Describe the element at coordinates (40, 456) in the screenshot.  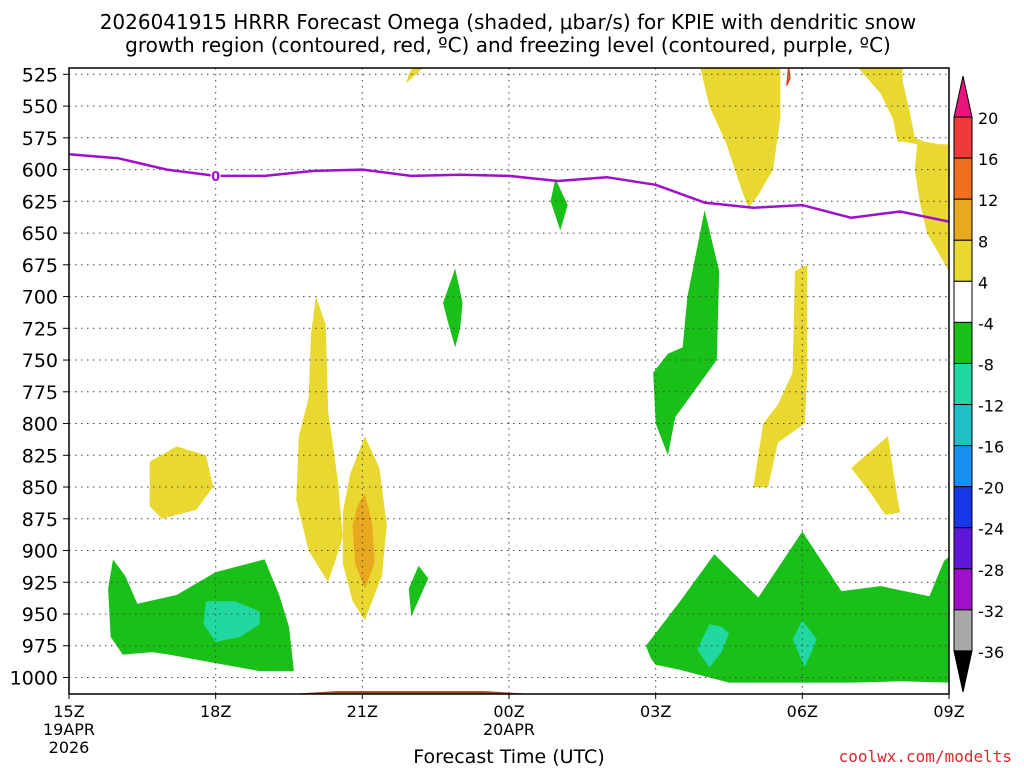
I see `y-tick-label-825: 825` at that location.